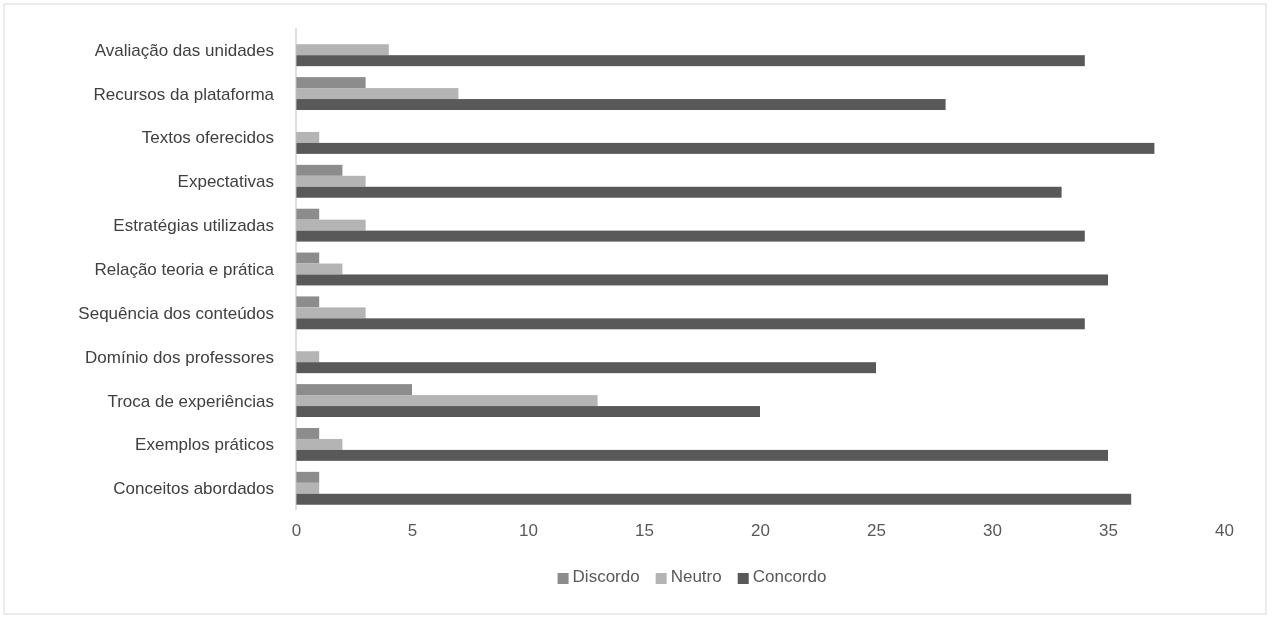  Describe the element at coordinates (528, 531) in the screenshot. I see `x-tick-label: 10` at that location.